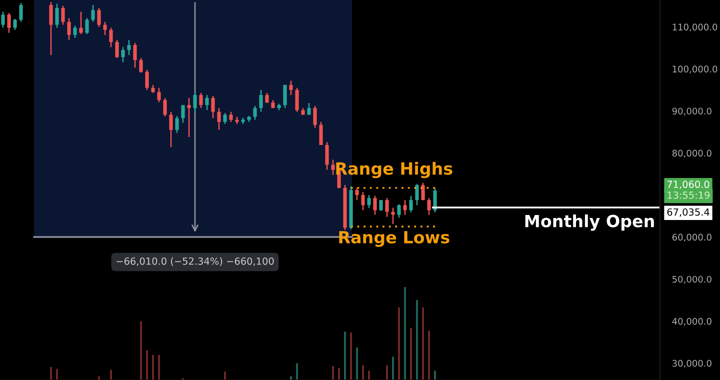 The height and width of the screenshot is (380, 720). Describe the element at coordinates (692, 154) in the screenshot. I see `y-tick-label: 80,000.0` at that location.